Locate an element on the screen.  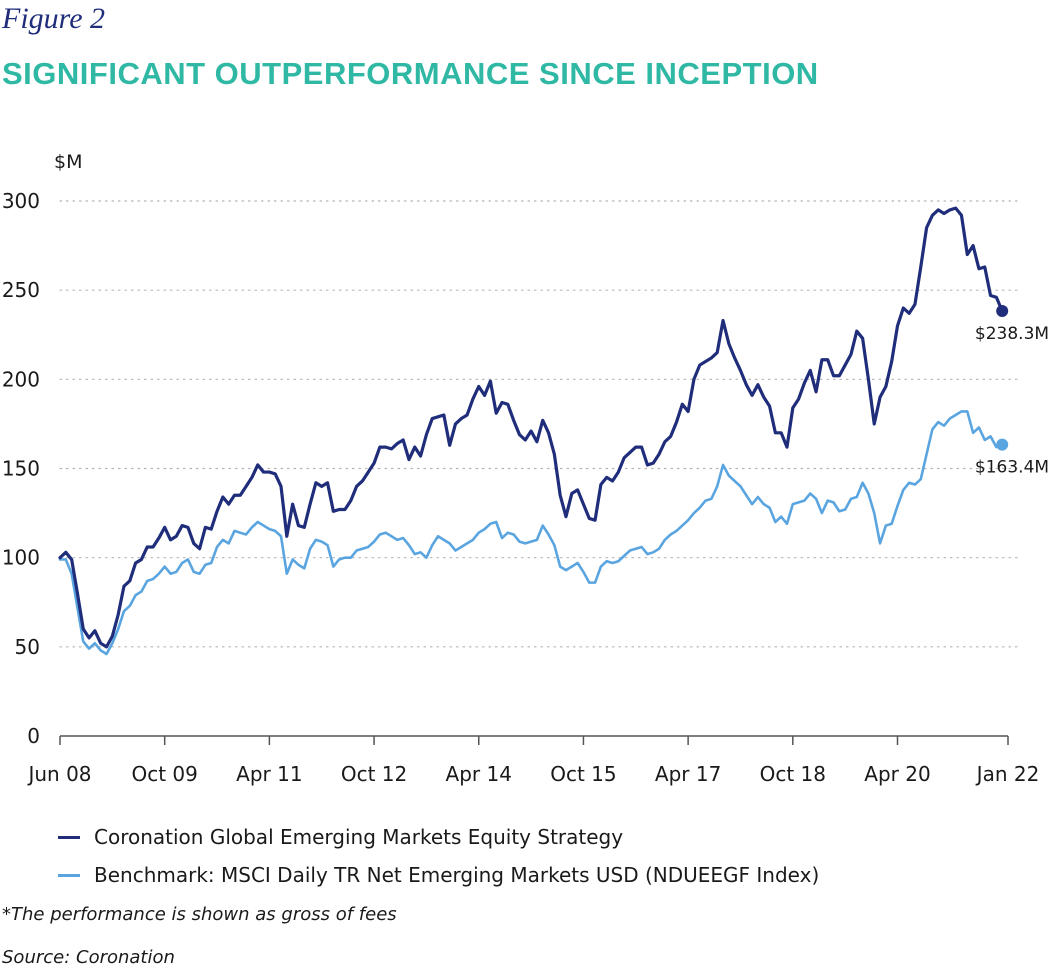
end-marker-strategy is located at coordinates (1002, 311).